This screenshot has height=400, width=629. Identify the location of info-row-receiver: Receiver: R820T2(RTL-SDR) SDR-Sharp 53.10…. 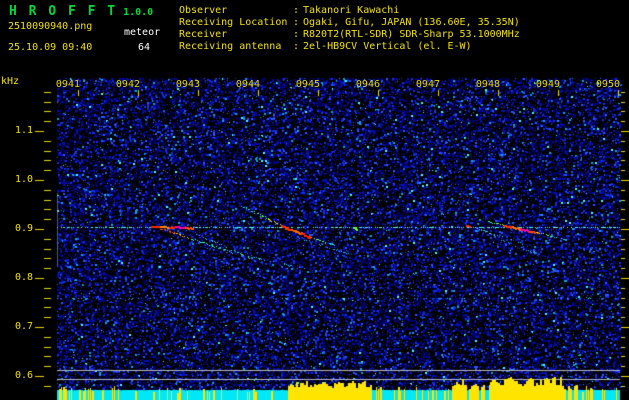
(349, 35).